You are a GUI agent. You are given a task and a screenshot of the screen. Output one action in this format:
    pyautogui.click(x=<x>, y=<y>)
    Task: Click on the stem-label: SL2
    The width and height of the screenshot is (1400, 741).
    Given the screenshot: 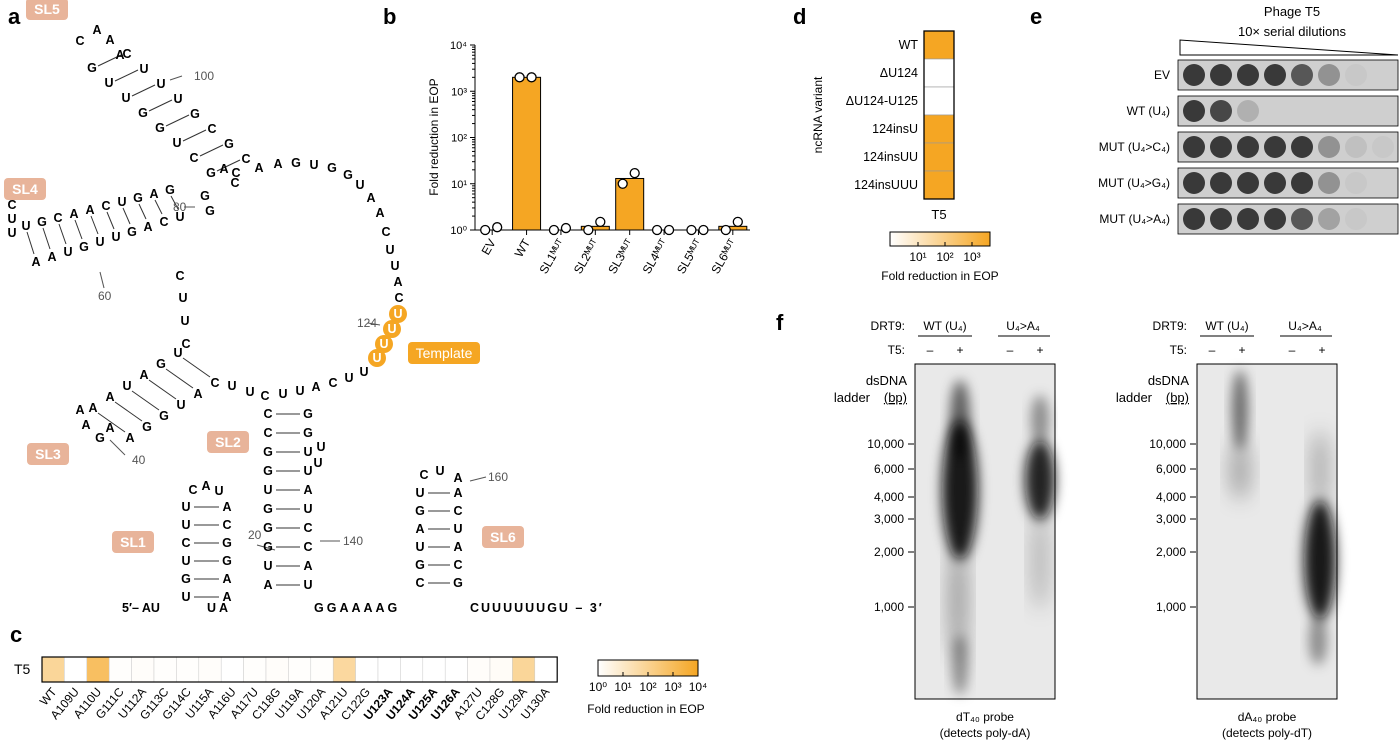 What is the action you would take?
    pyautogui.click(x=228, y=442)
    